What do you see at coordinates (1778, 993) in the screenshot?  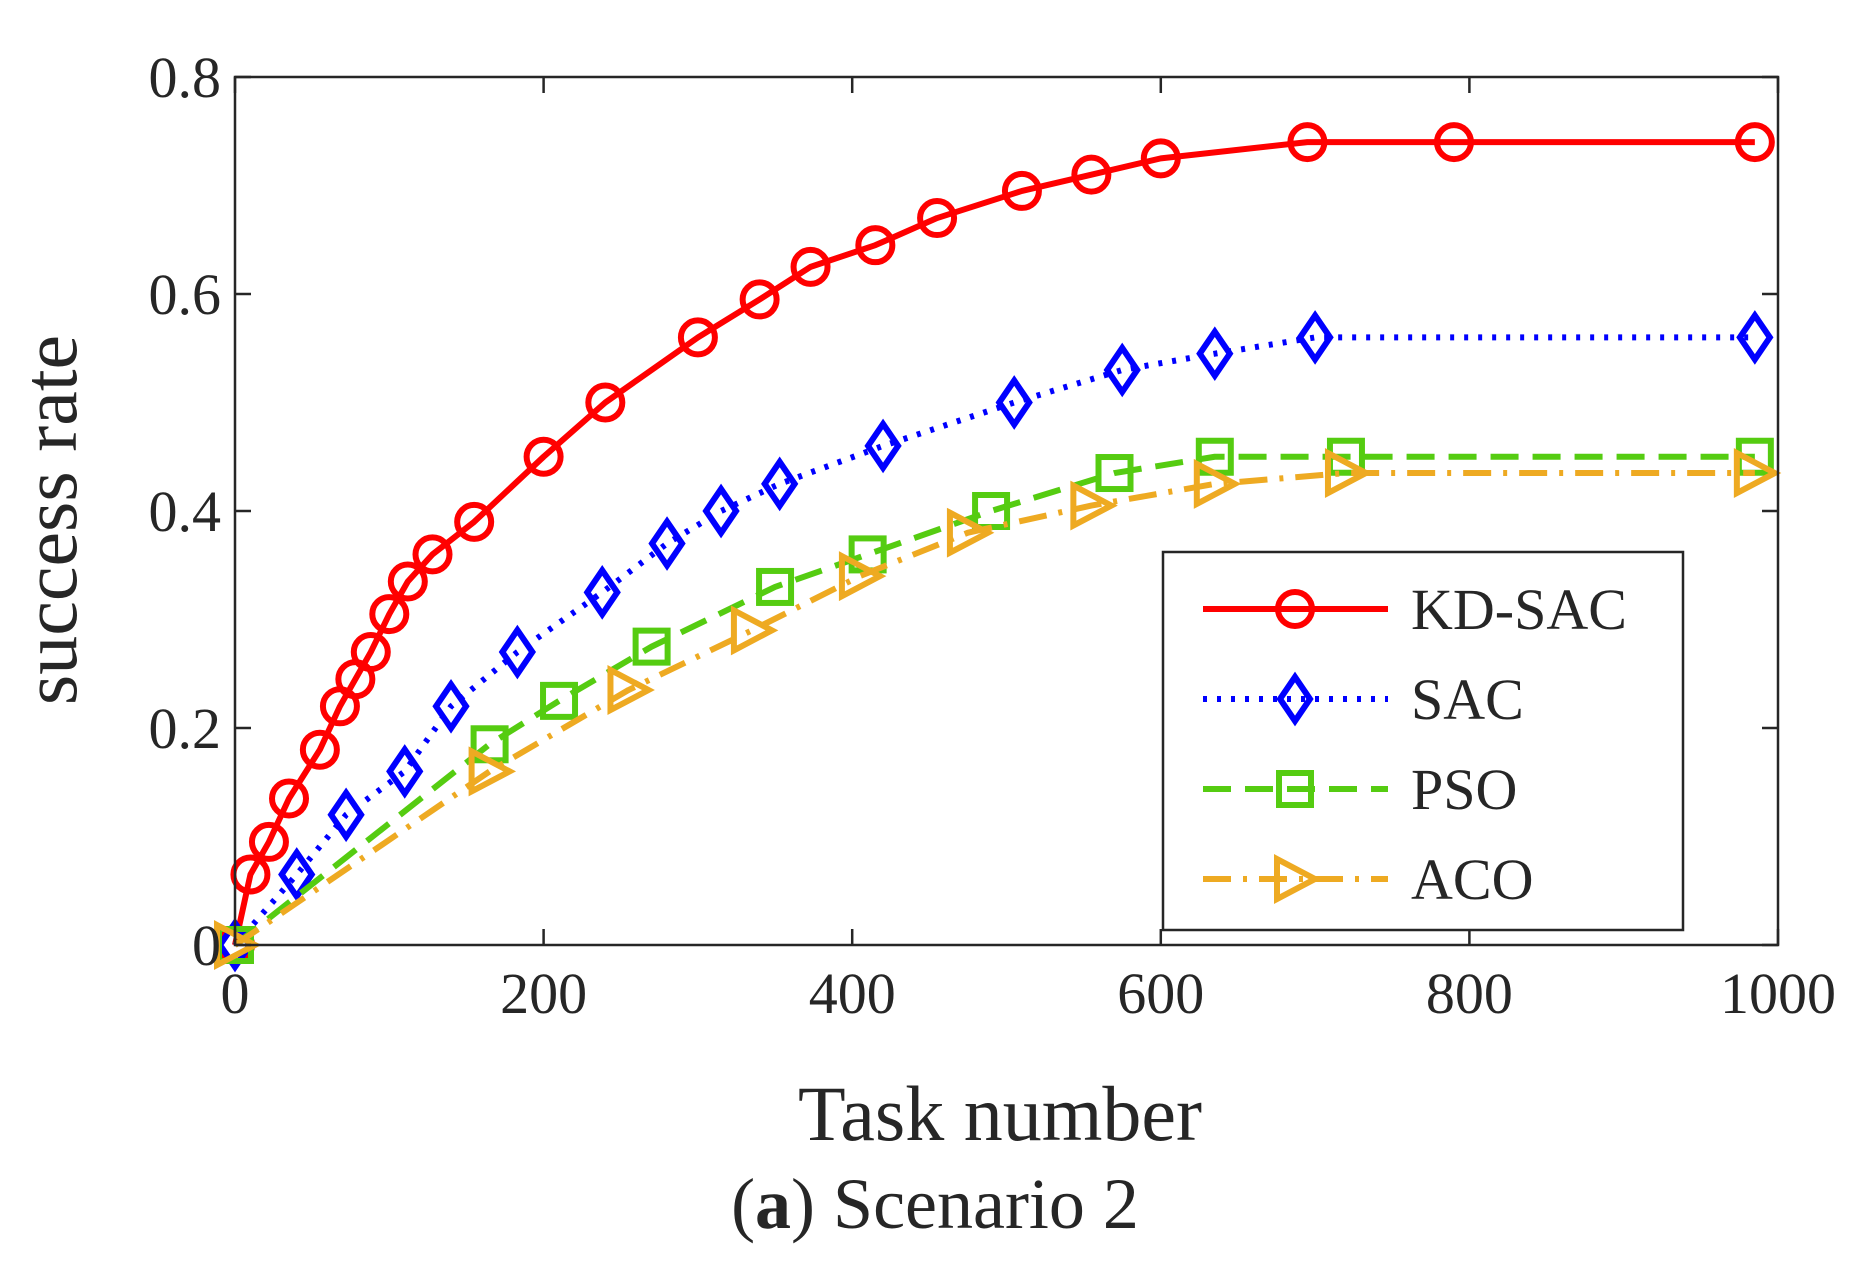 I see `x-tick-label: 1000` at bounding box center [1778, 993].